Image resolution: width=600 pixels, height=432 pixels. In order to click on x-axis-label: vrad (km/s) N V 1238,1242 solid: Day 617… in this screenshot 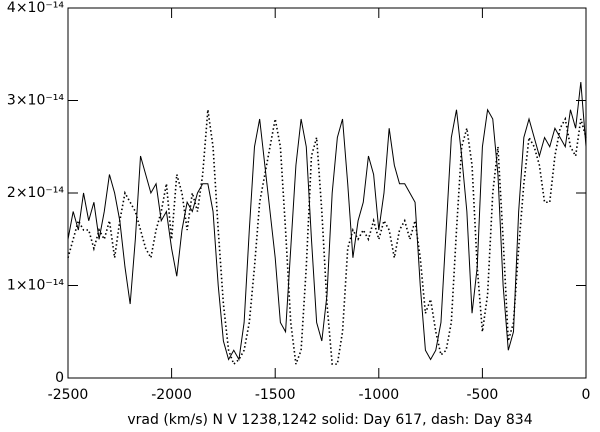, I will do `click(329, 420)`.